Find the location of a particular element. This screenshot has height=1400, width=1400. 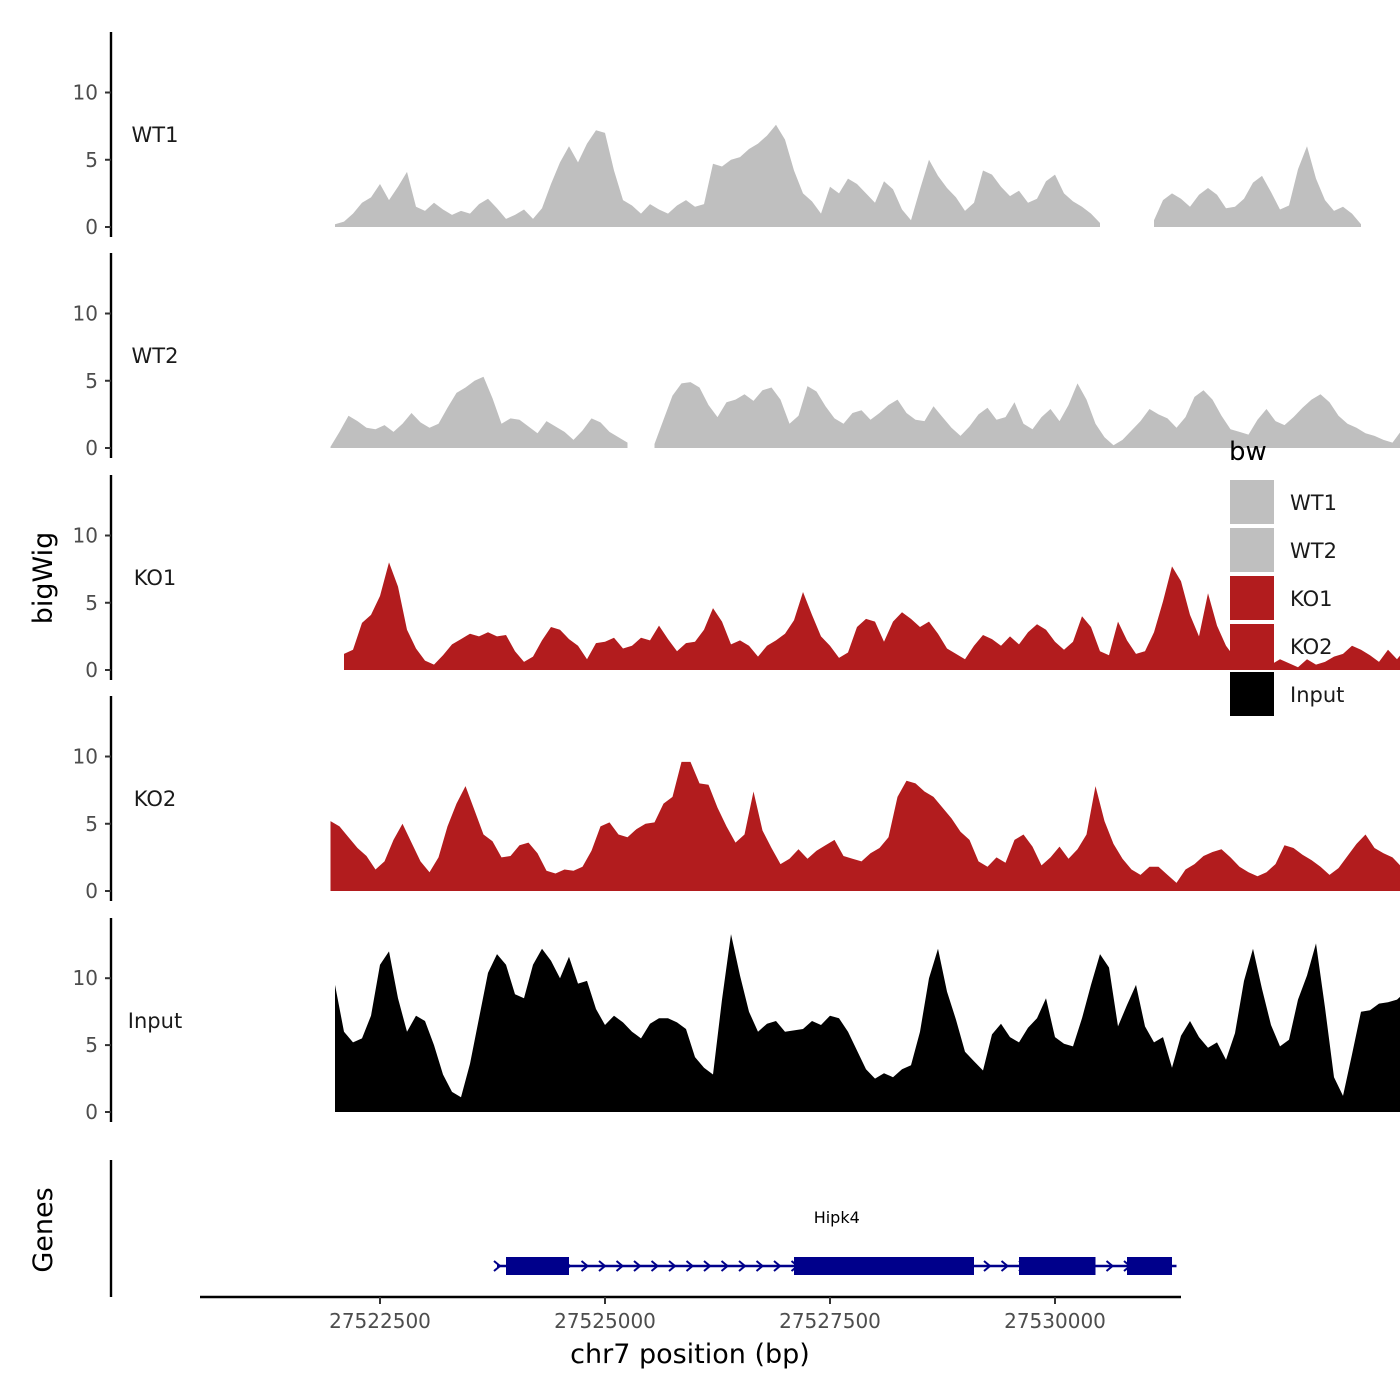

track-ko2: 0 5 10 KO2 is located at coordinates (736, 799).